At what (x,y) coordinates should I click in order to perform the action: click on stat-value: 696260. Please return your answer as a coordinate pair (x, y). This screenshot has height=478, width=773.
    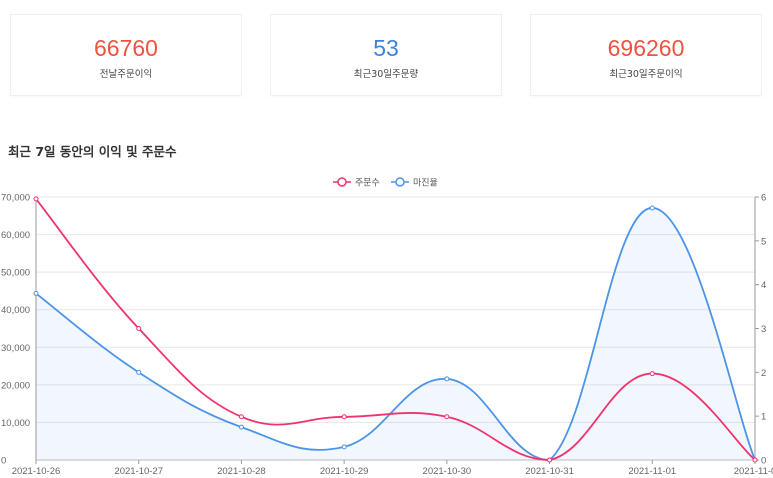
    Looking at the image, I should click on (646, 48).